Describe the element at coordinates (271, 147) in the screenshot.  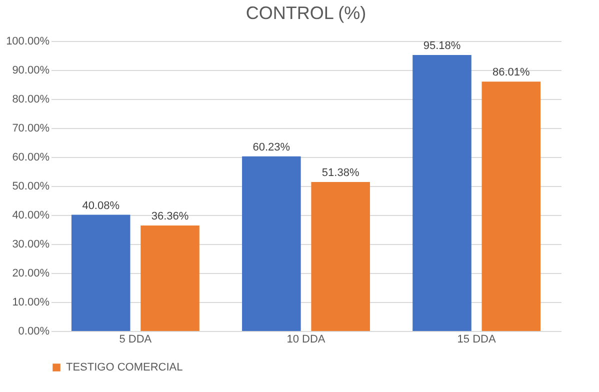
I see `data-label: 60.23%` at that location.